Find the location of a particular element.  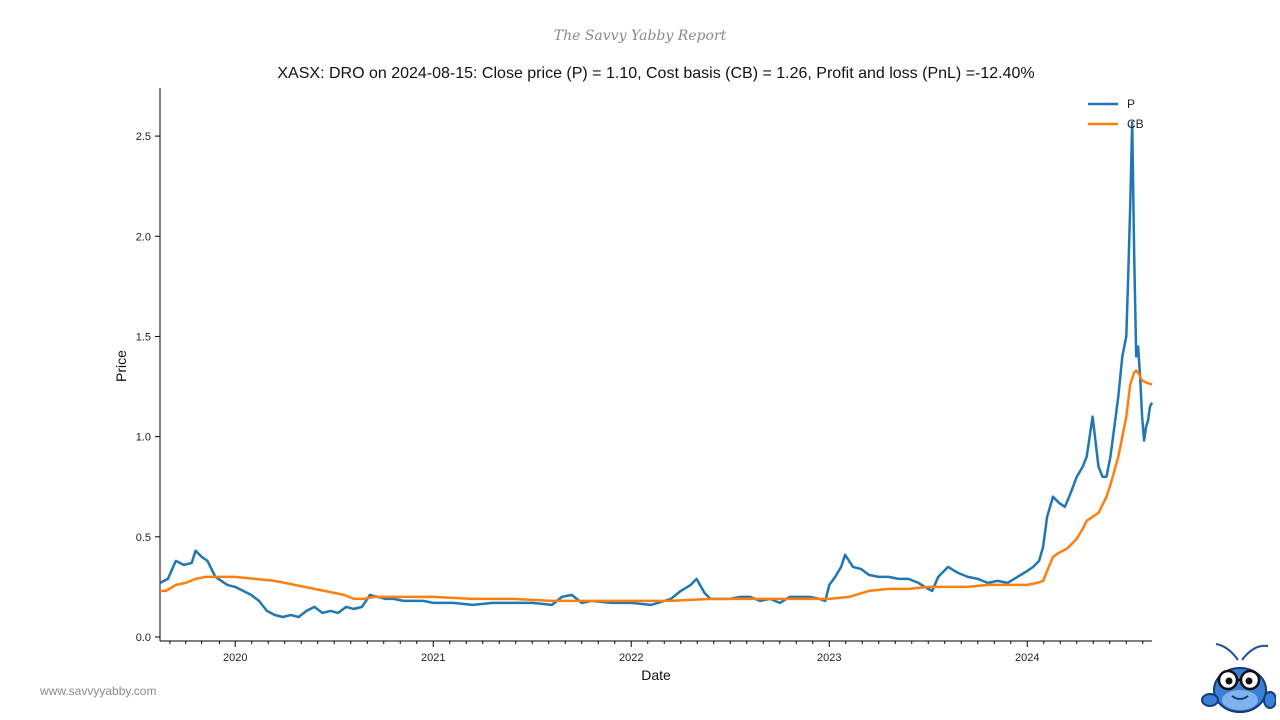

y-tick-label: 1.5 is located at coordinates (143, 337).